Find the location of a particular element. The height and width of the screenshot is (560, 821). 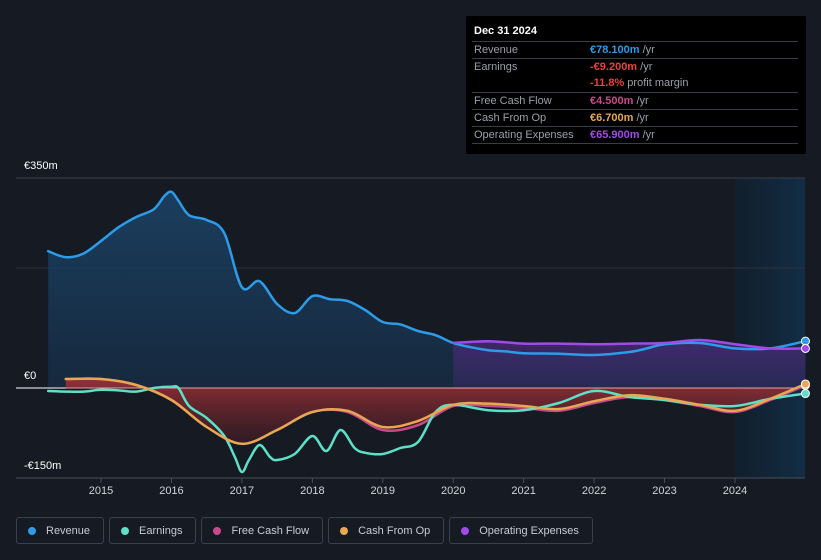

x-tick-label: 2024 is located at coordinates (735, 491).